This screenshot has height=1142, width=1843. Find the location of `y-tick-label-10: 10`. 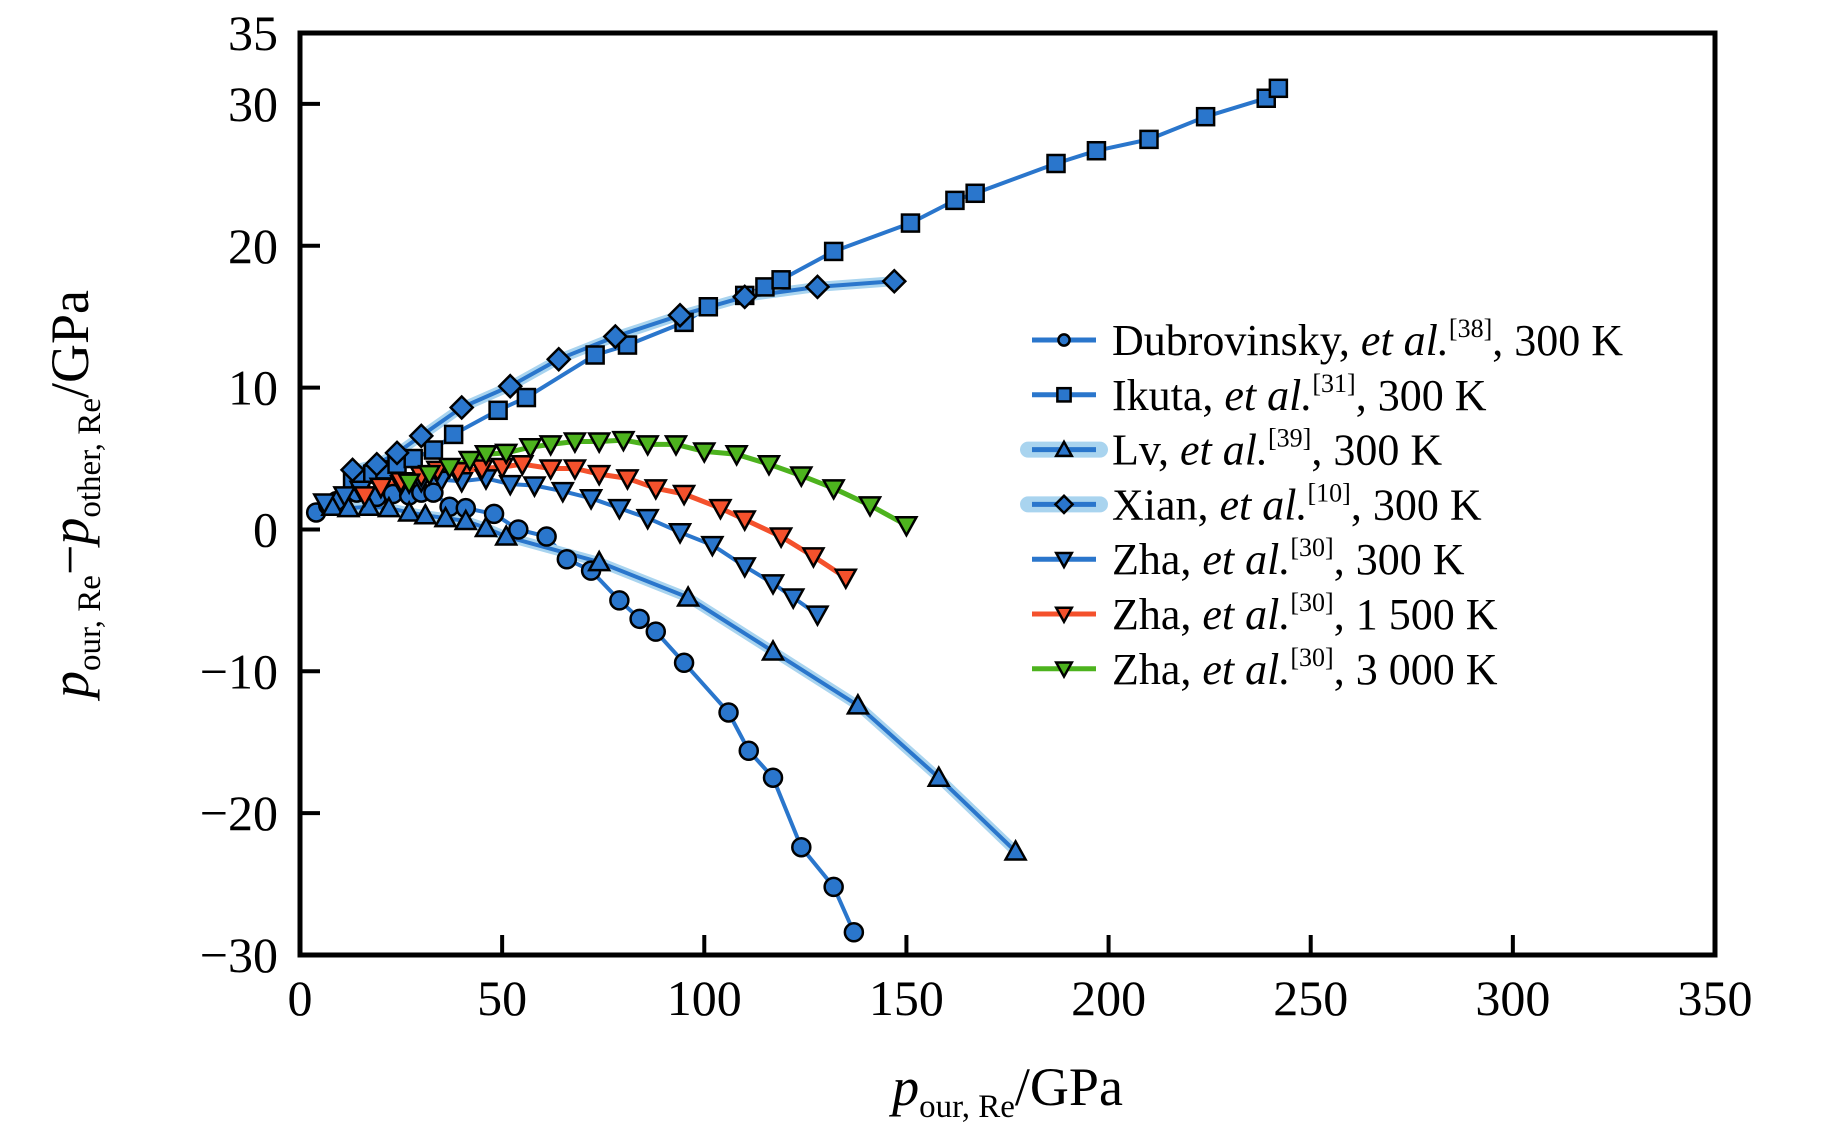

y-tick-label-10: 10 is located at coordinates (253, 388).